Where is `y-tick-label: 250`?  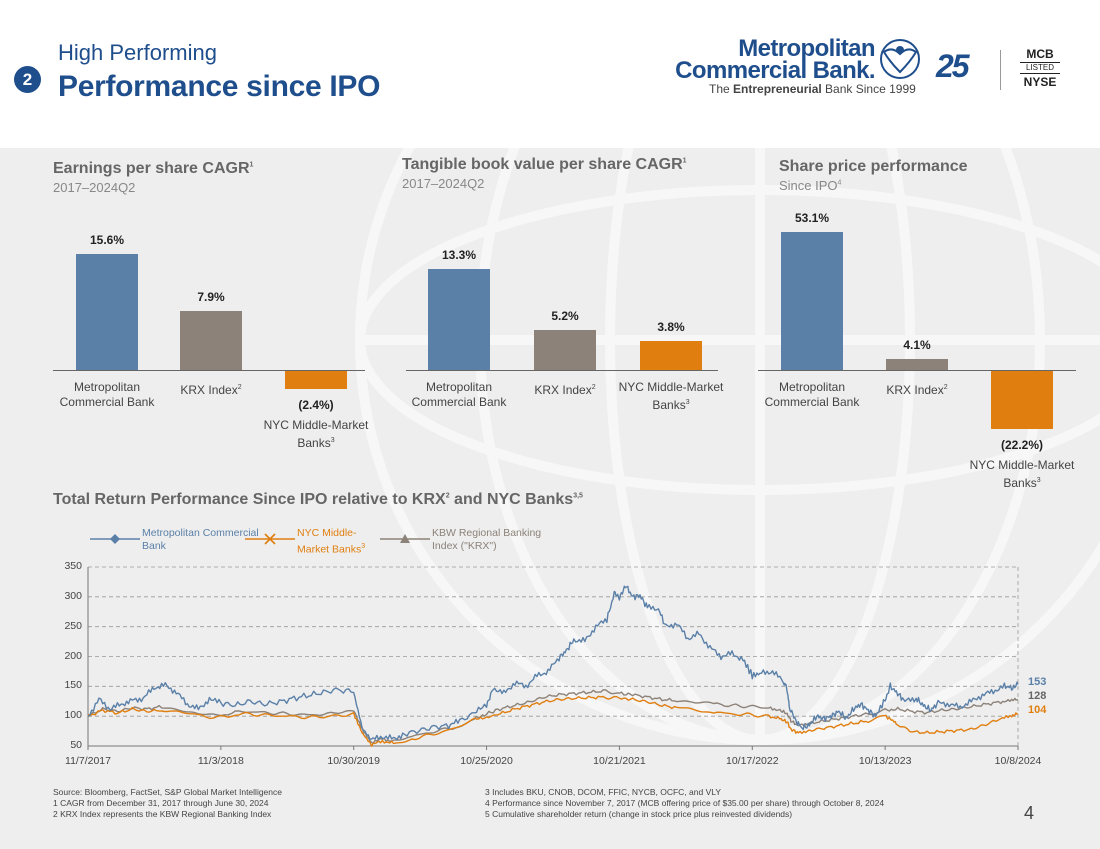 y-tick-label: 250 is located at coordinates (73, 625).